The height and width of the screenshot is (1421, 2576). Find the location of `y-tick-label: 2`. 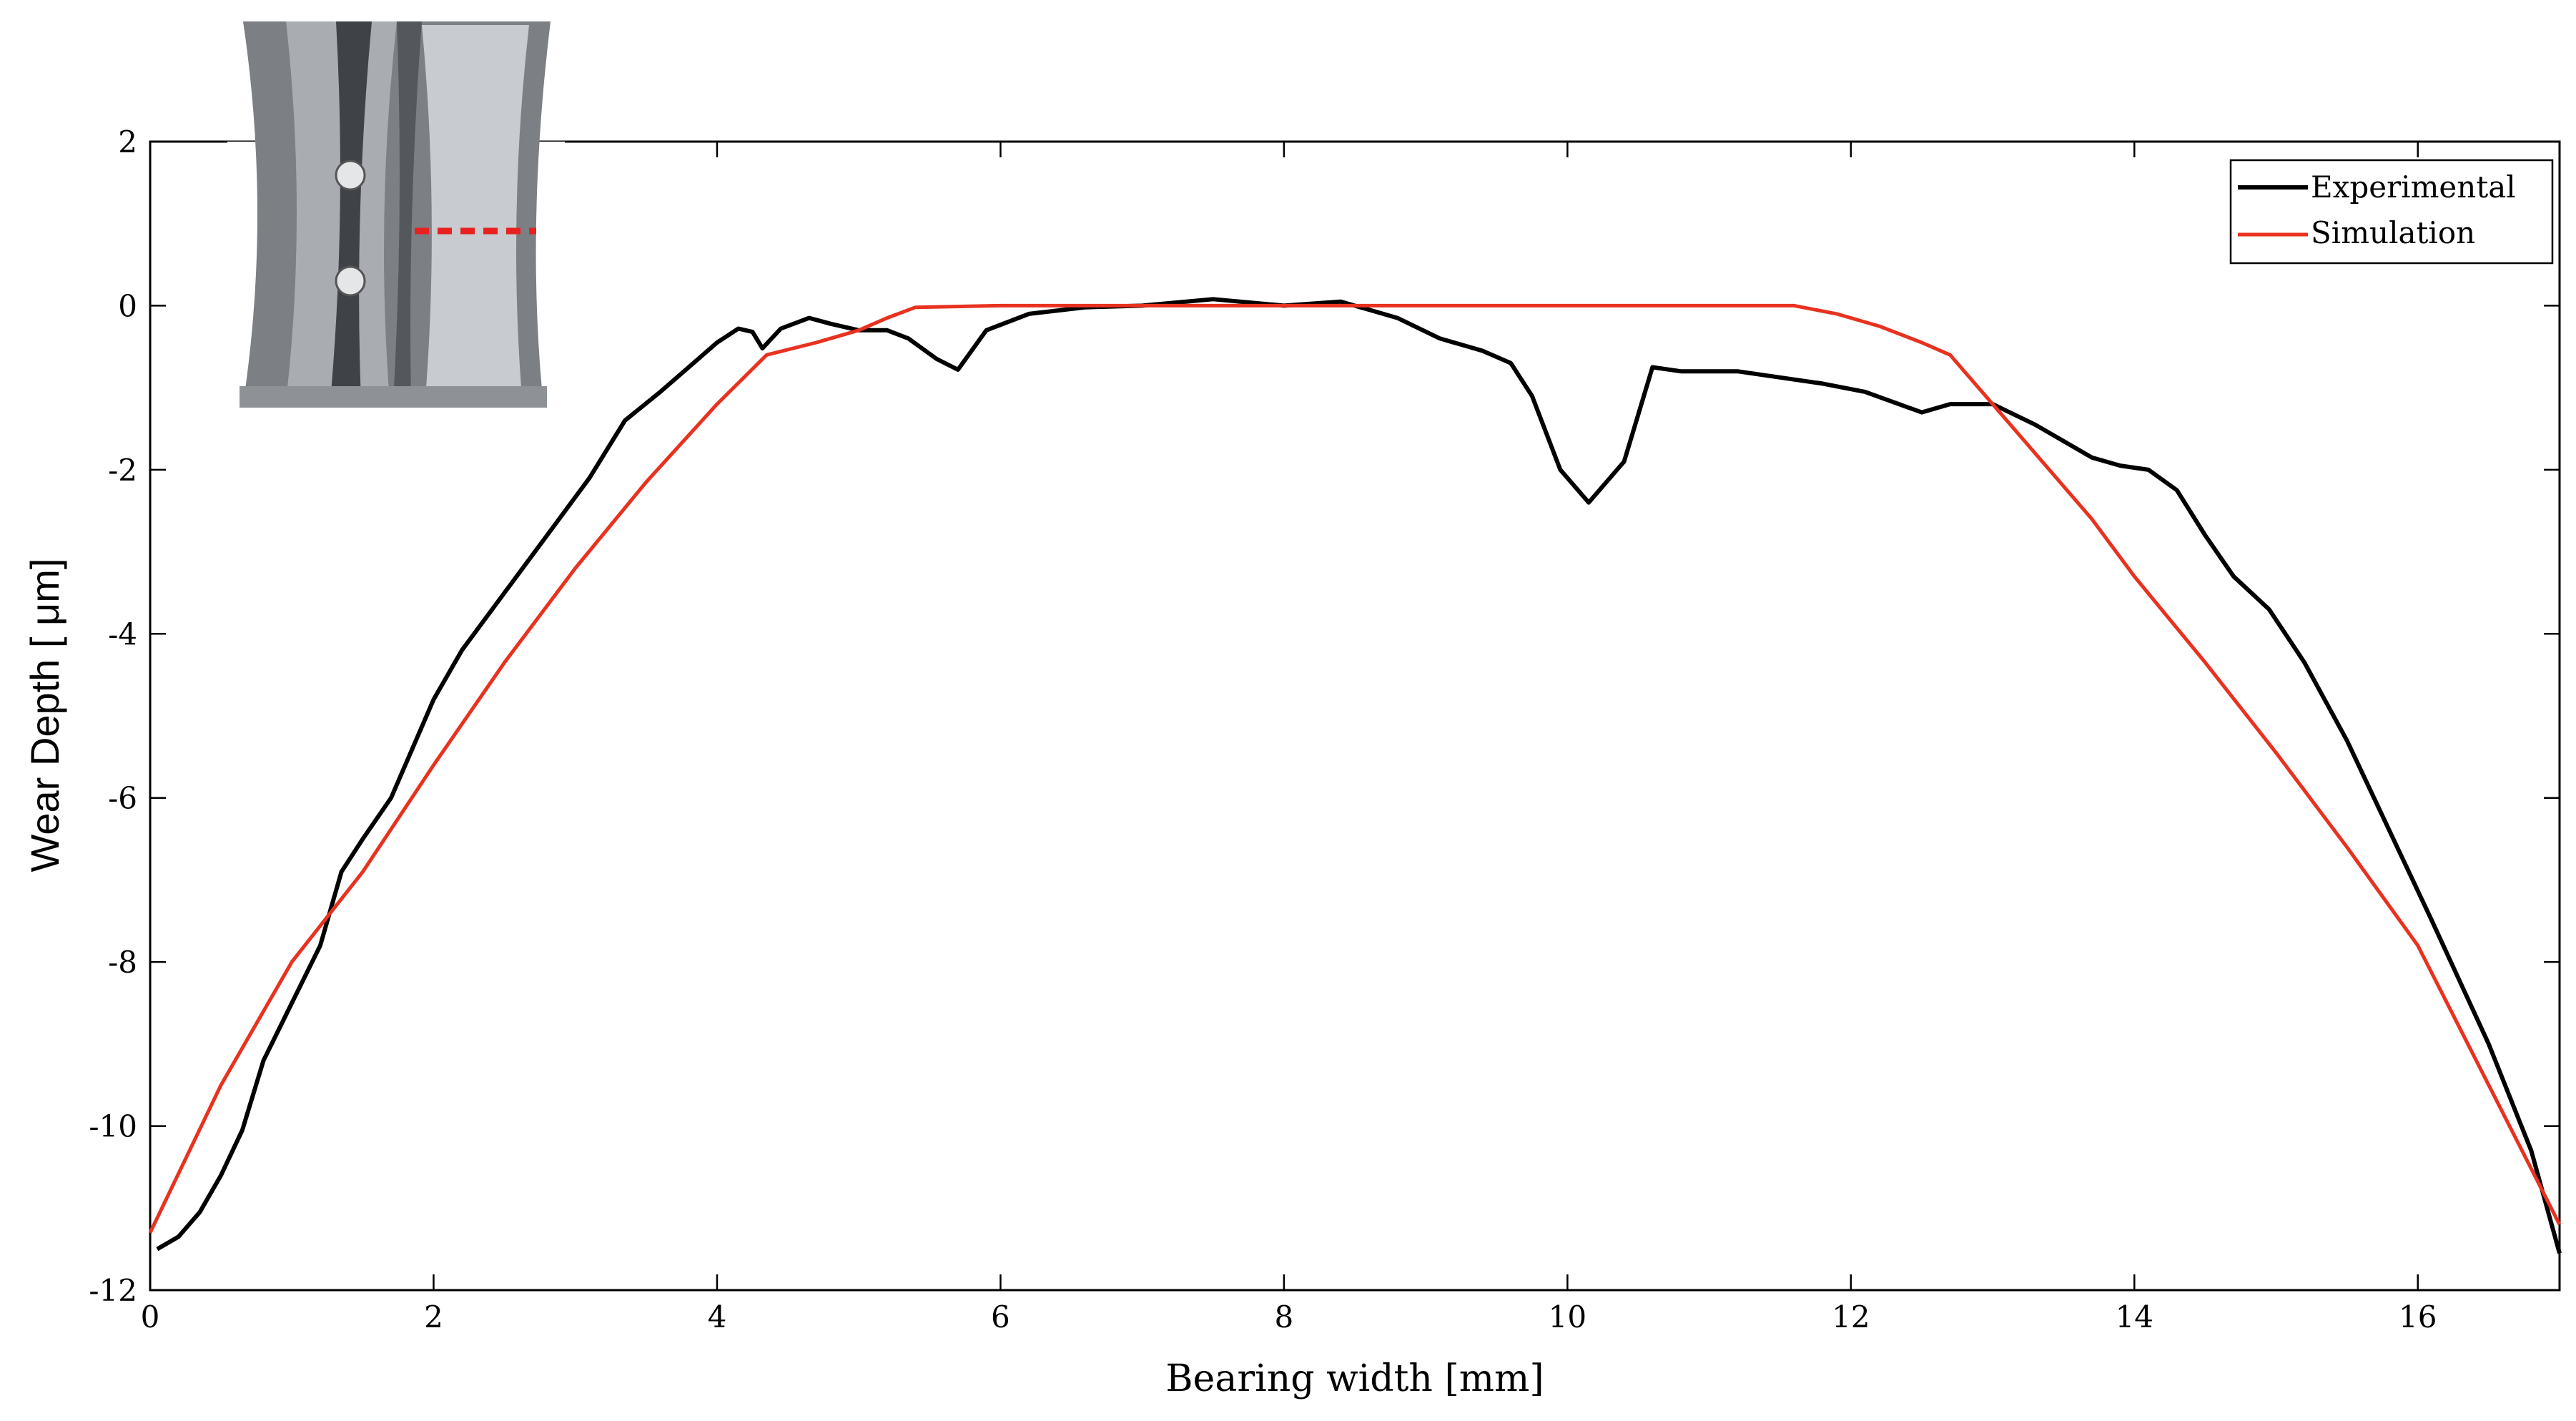

y-tick-label: 2 is located at coordinates (128, 141).